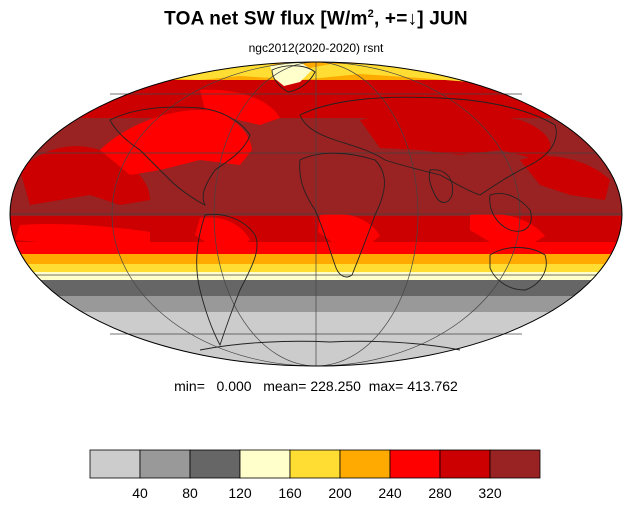 This screenshot has height=506, width=632. What do you see at coordinates (316, 386) in the screenshot?
I see `stats-line: min= 0.000 mean= 228.250 max= 413.762` at bounding box center [316, 386].